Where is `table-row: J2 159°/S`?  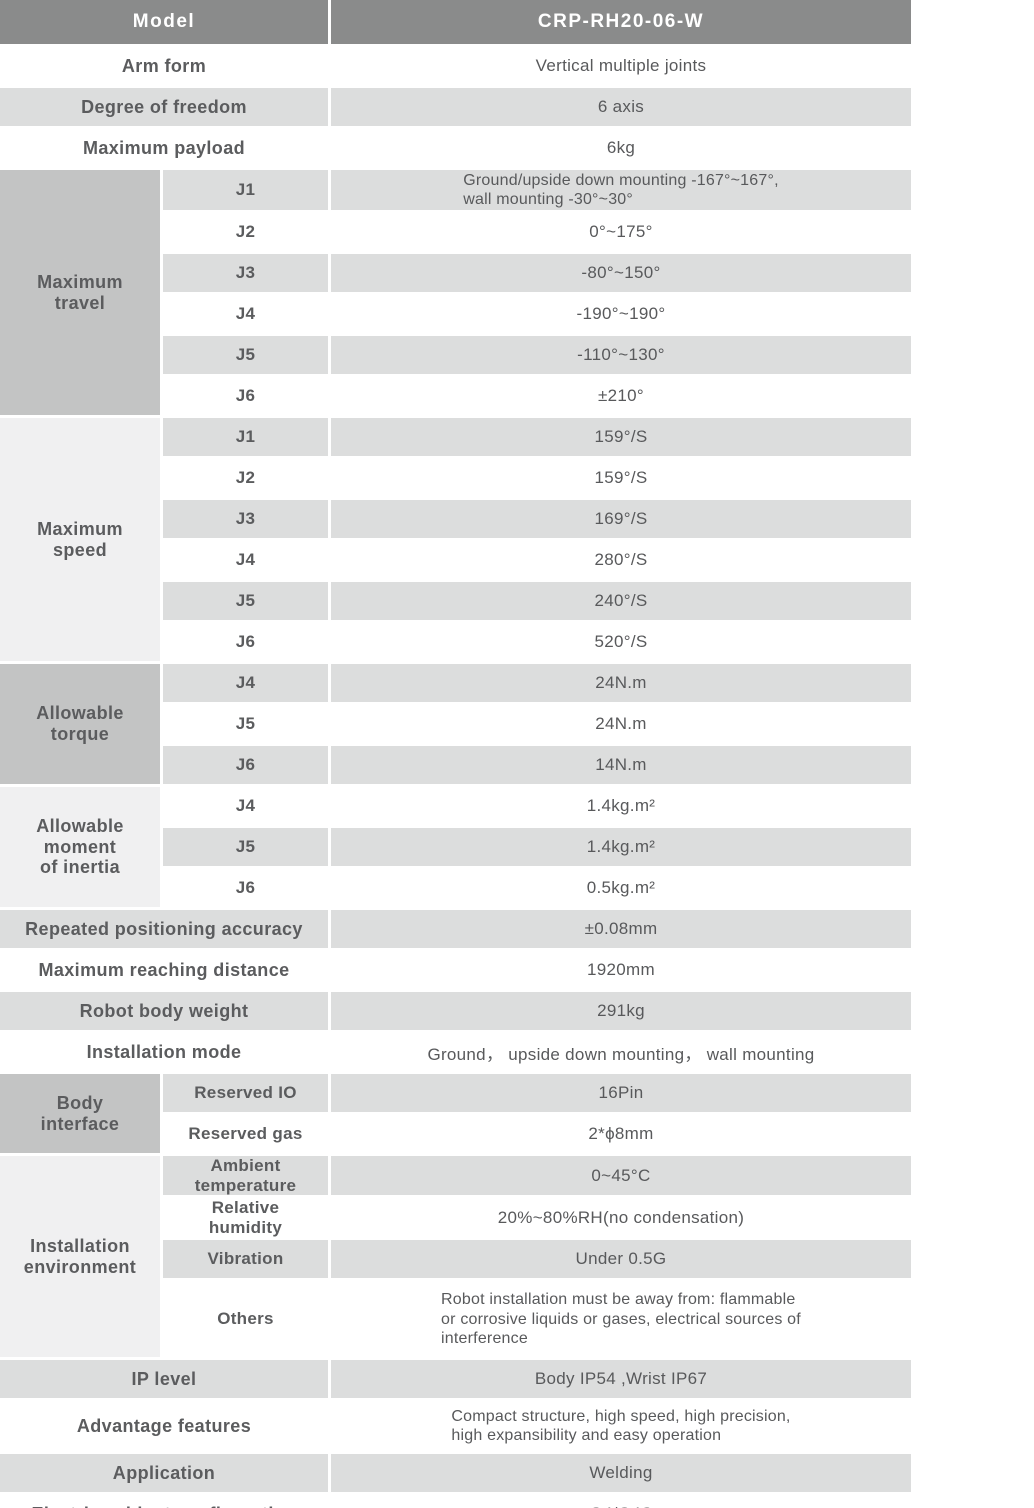
table-row: J2 159°/S is located at coordinates (455, 478).